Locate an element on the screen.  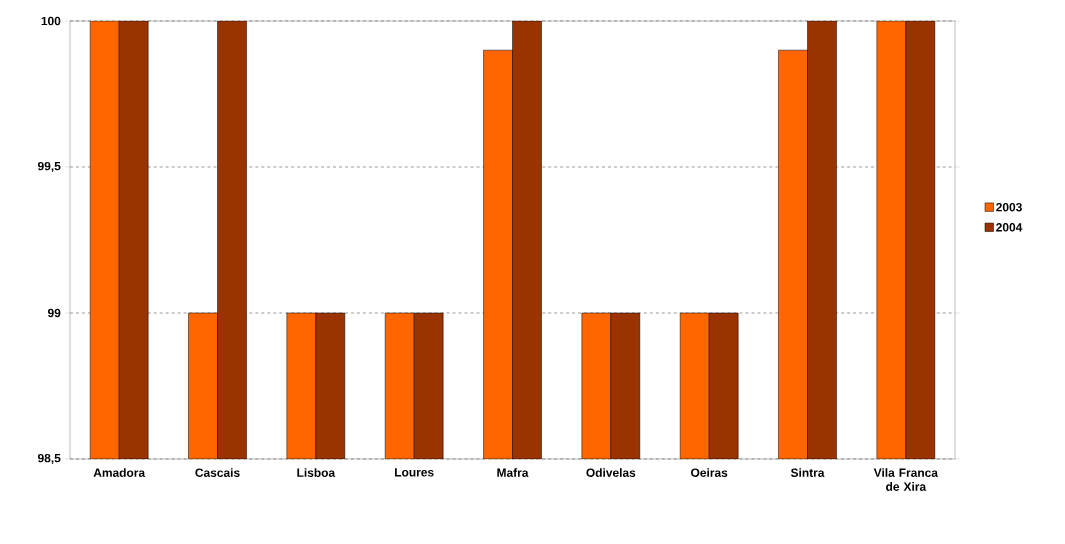
x-tick-label: Lisboa is located at coordinates (316, 472).